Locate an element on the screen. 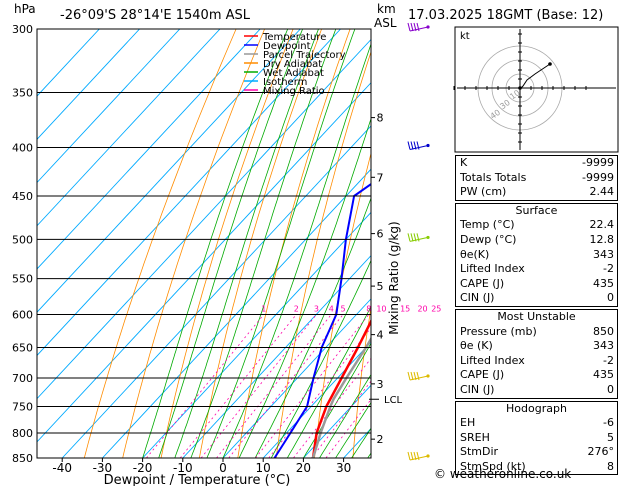 The image size is (629, 486). index-row: K -9999 is located at coordinates (537, 162).